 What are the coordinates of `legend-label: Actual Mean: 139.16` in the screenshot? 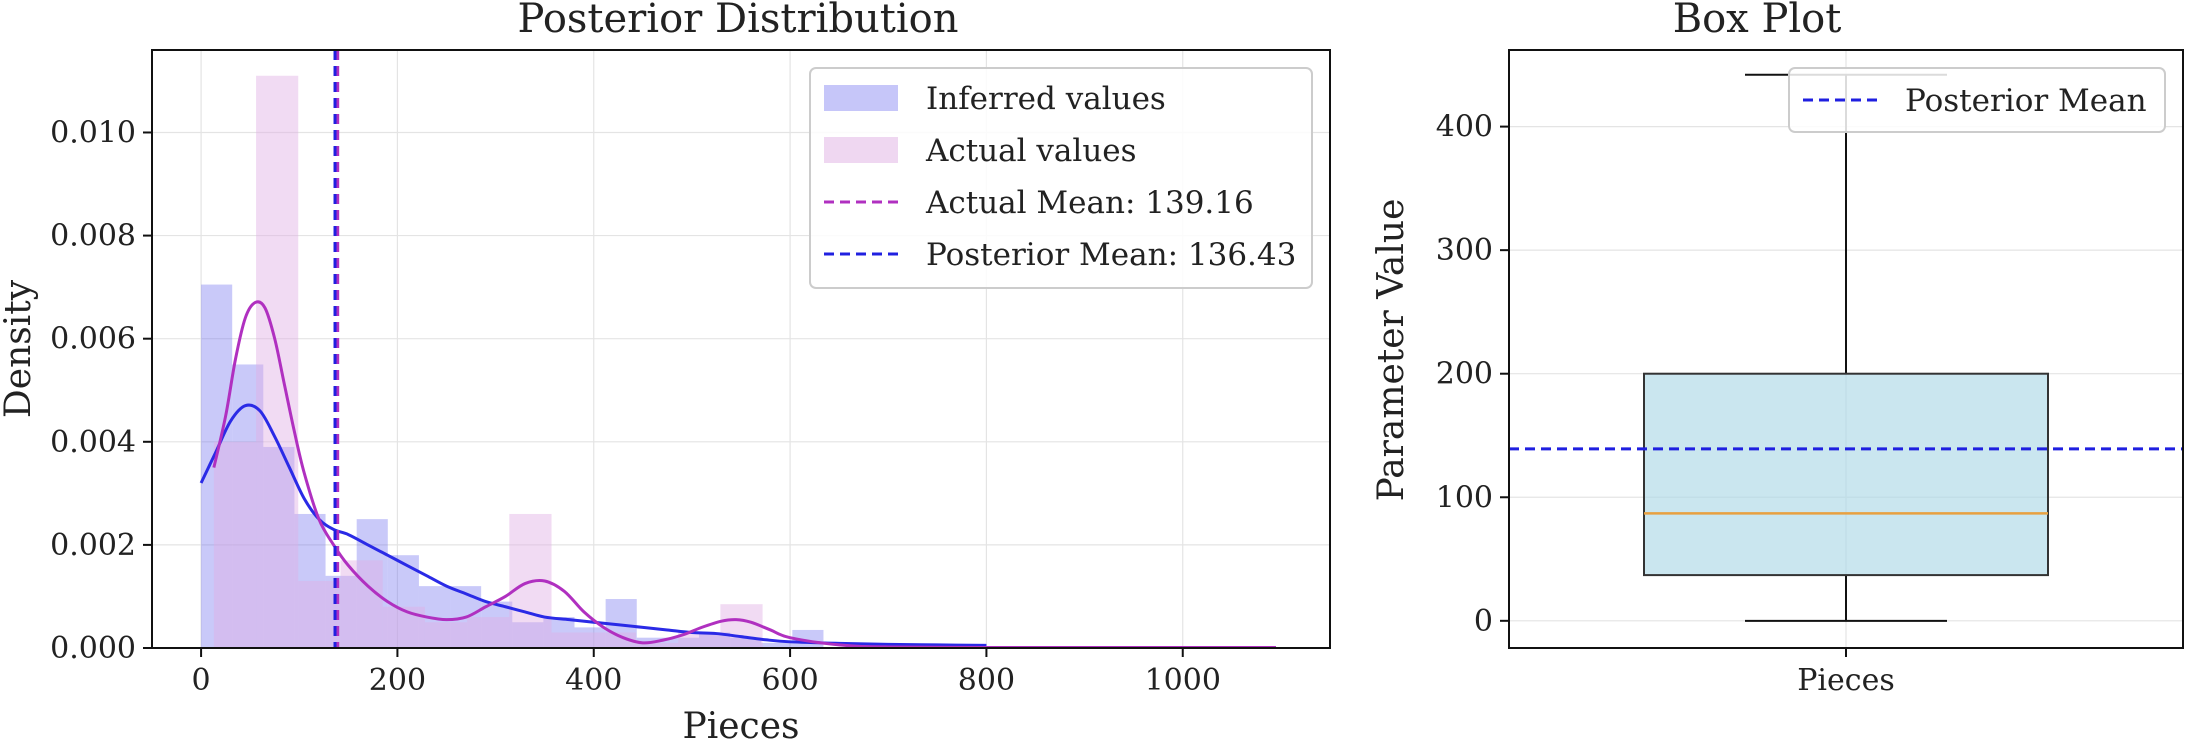 It's located at (1089, 203).